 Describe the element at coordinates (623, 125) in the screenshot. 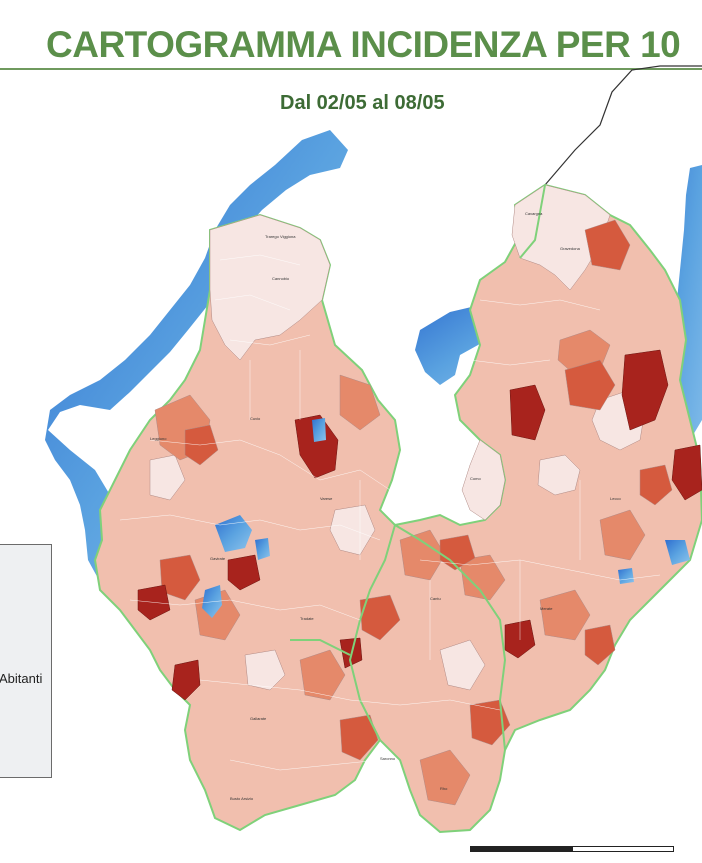

I see `national-border-line` at that location.